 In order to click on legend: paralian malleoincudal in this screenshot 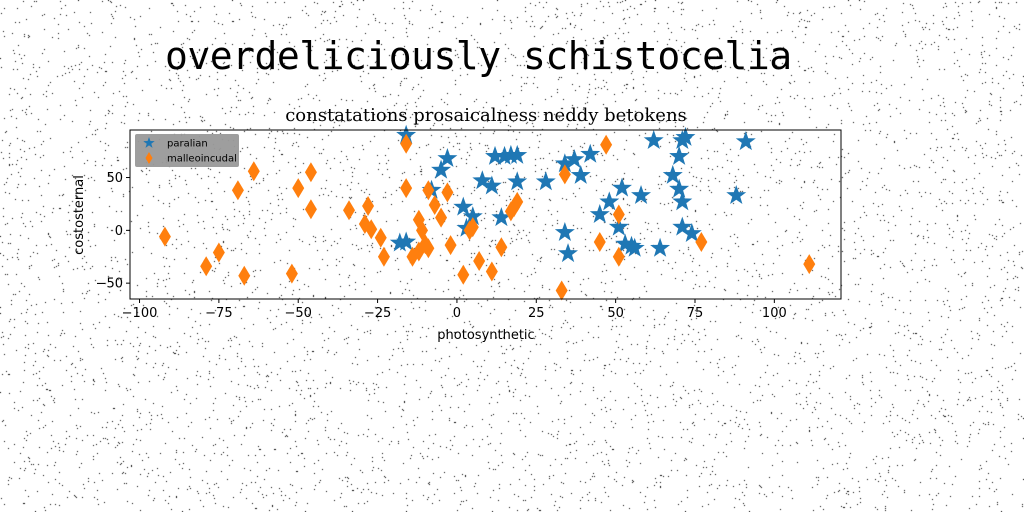, I will do `click(187, 150)`.